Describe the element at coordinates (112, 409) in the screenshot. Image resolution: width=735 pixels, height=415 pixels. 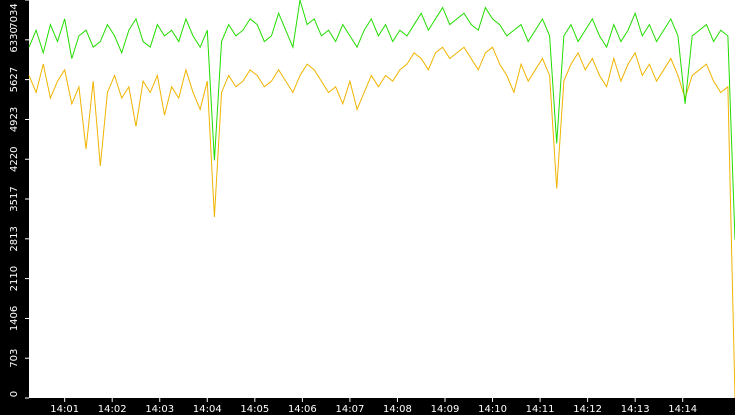
I see `x-tick-label: 14:02` at that location.